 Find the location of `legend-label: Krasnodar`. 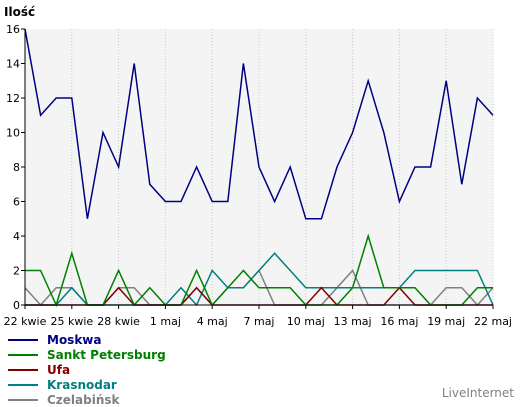

legend-label: Krasnodar is located at coordinates (82, 384).